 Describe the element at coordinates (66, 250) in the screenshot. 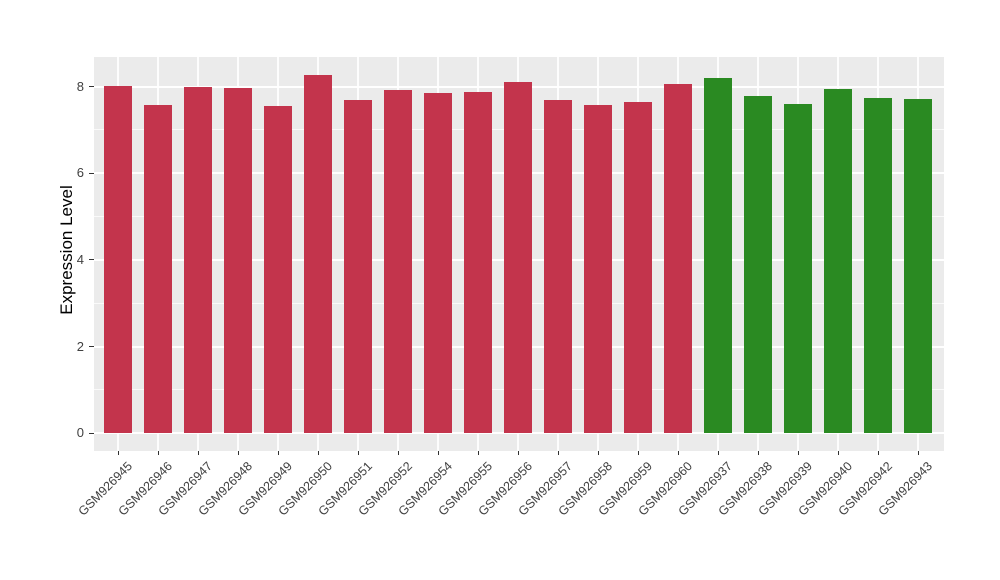

I see `y-axis-title: Expression Level` at that location.